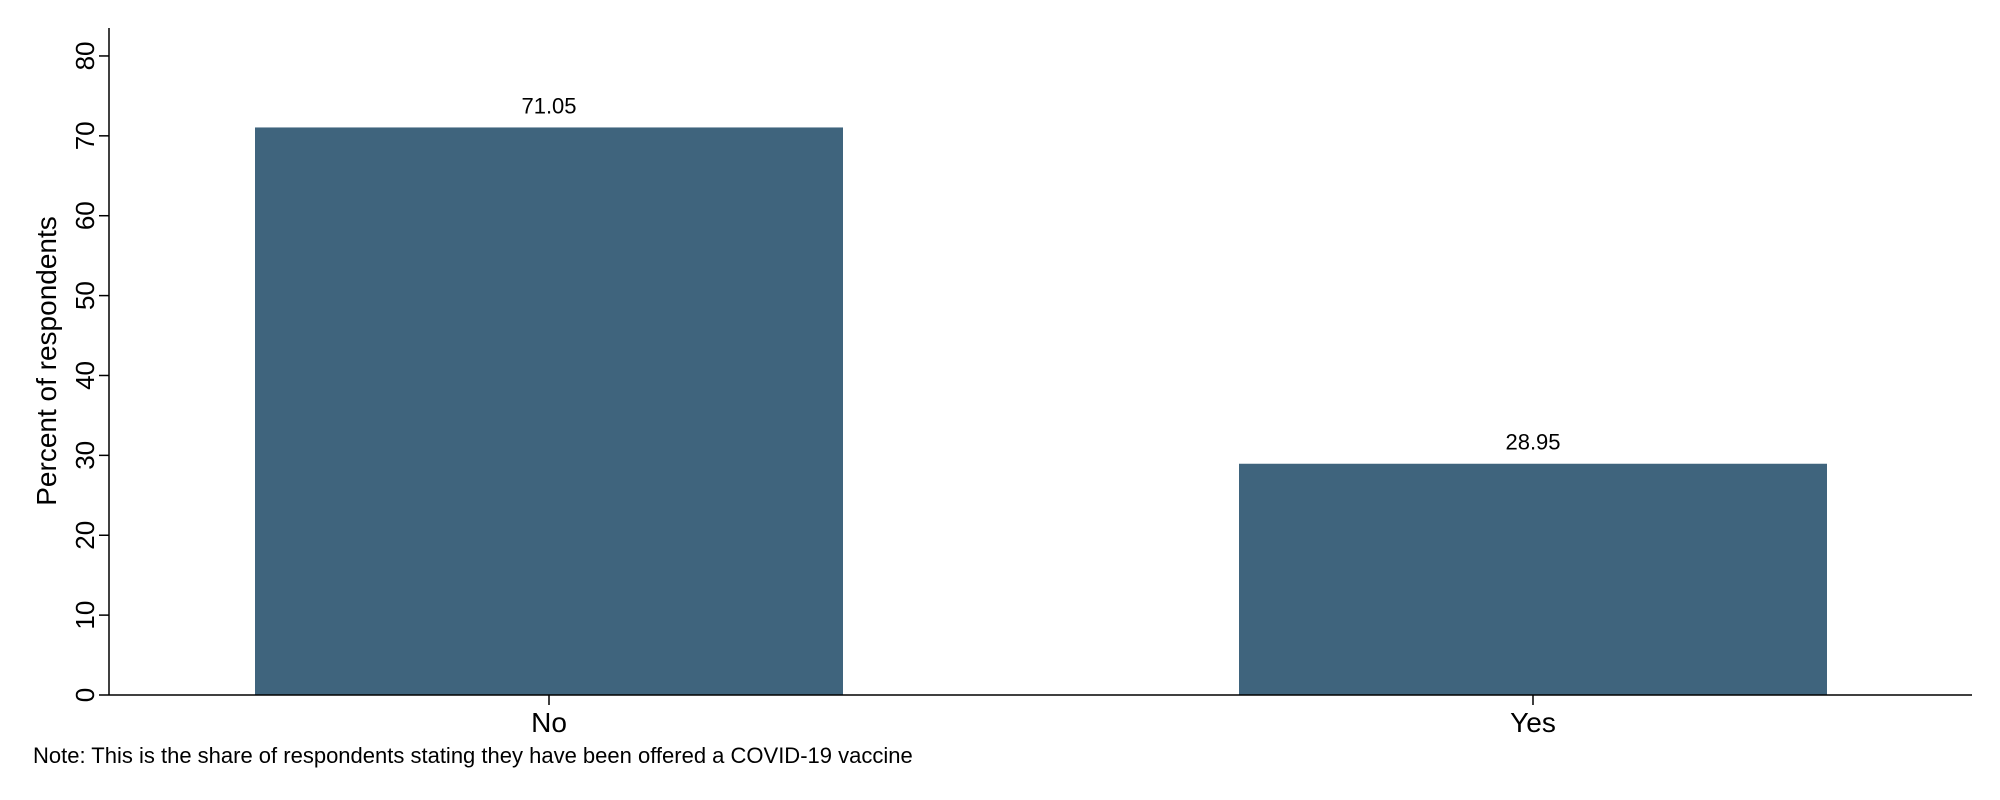 The image size is (2000, 800). What do you see at coordinates (1533, 579) in the screenshot?
I see `bar-yes` at bounding box center [1533, 579].